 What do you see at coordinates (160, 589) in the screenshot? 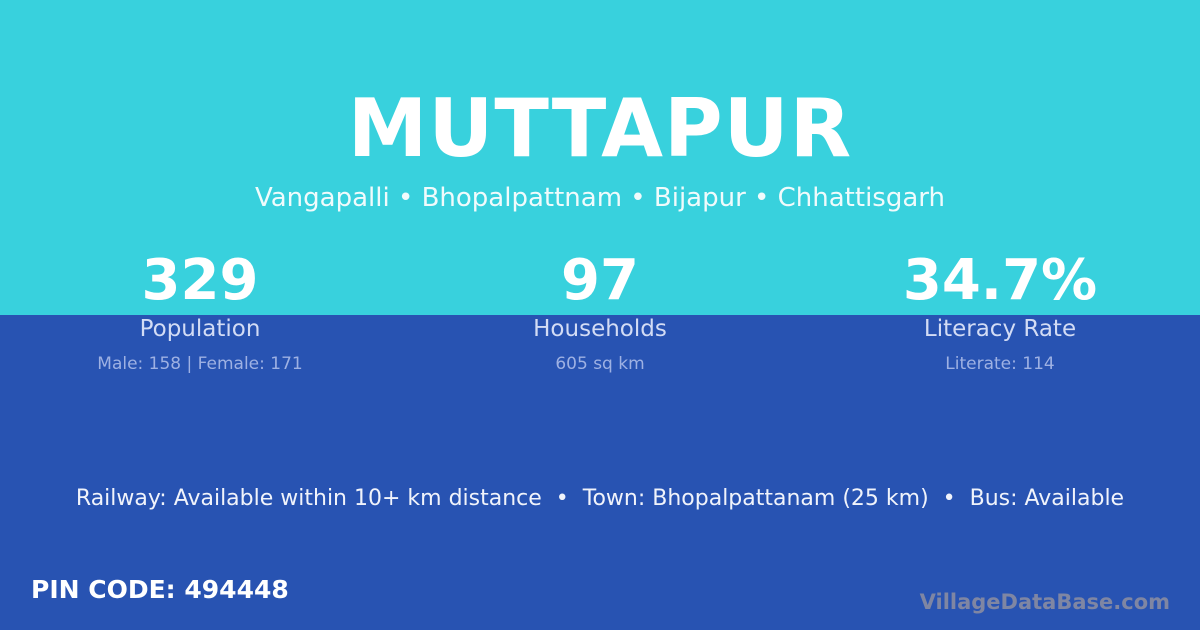
I see `pin-code: PIN CODE: 494448` at bounding box center [160, 589].